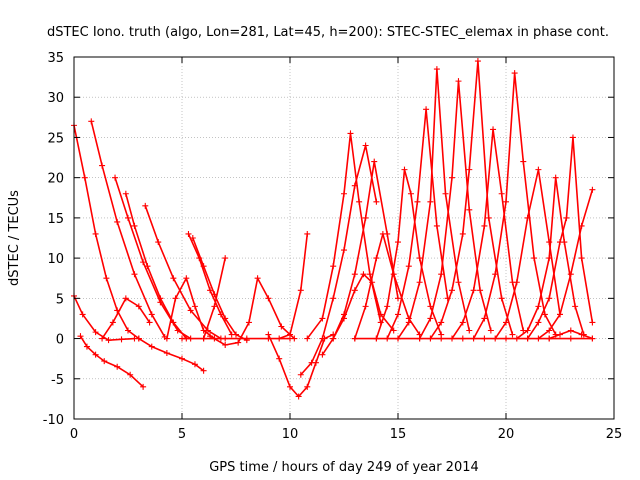 This screenshot has width=640, height=480. Describe the element at coordinates (55, 58) in the screenshot. I see `y-tick-label: 35` at that location.